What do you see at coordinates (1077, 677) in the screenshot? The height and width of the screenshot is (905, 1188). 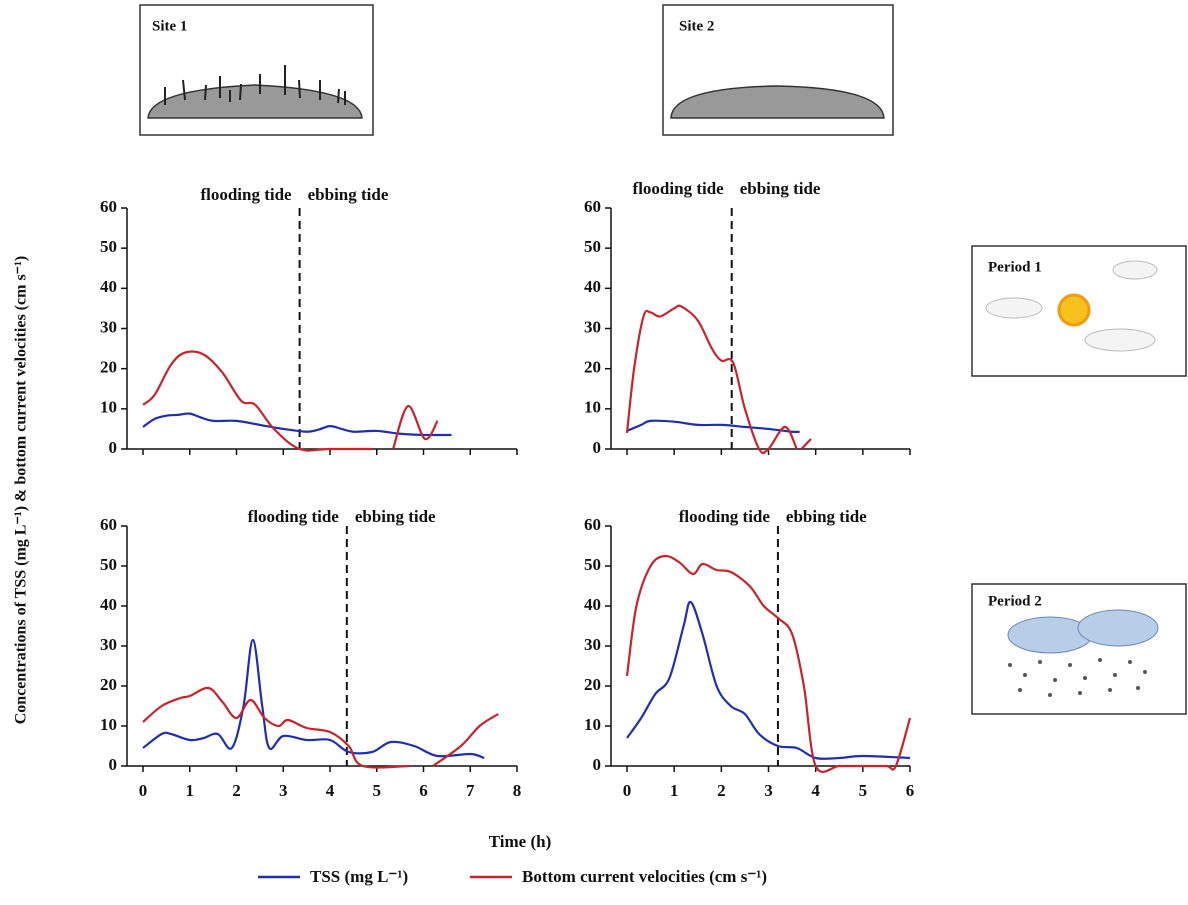 I see `rain` at bounding box center [1077, 677].